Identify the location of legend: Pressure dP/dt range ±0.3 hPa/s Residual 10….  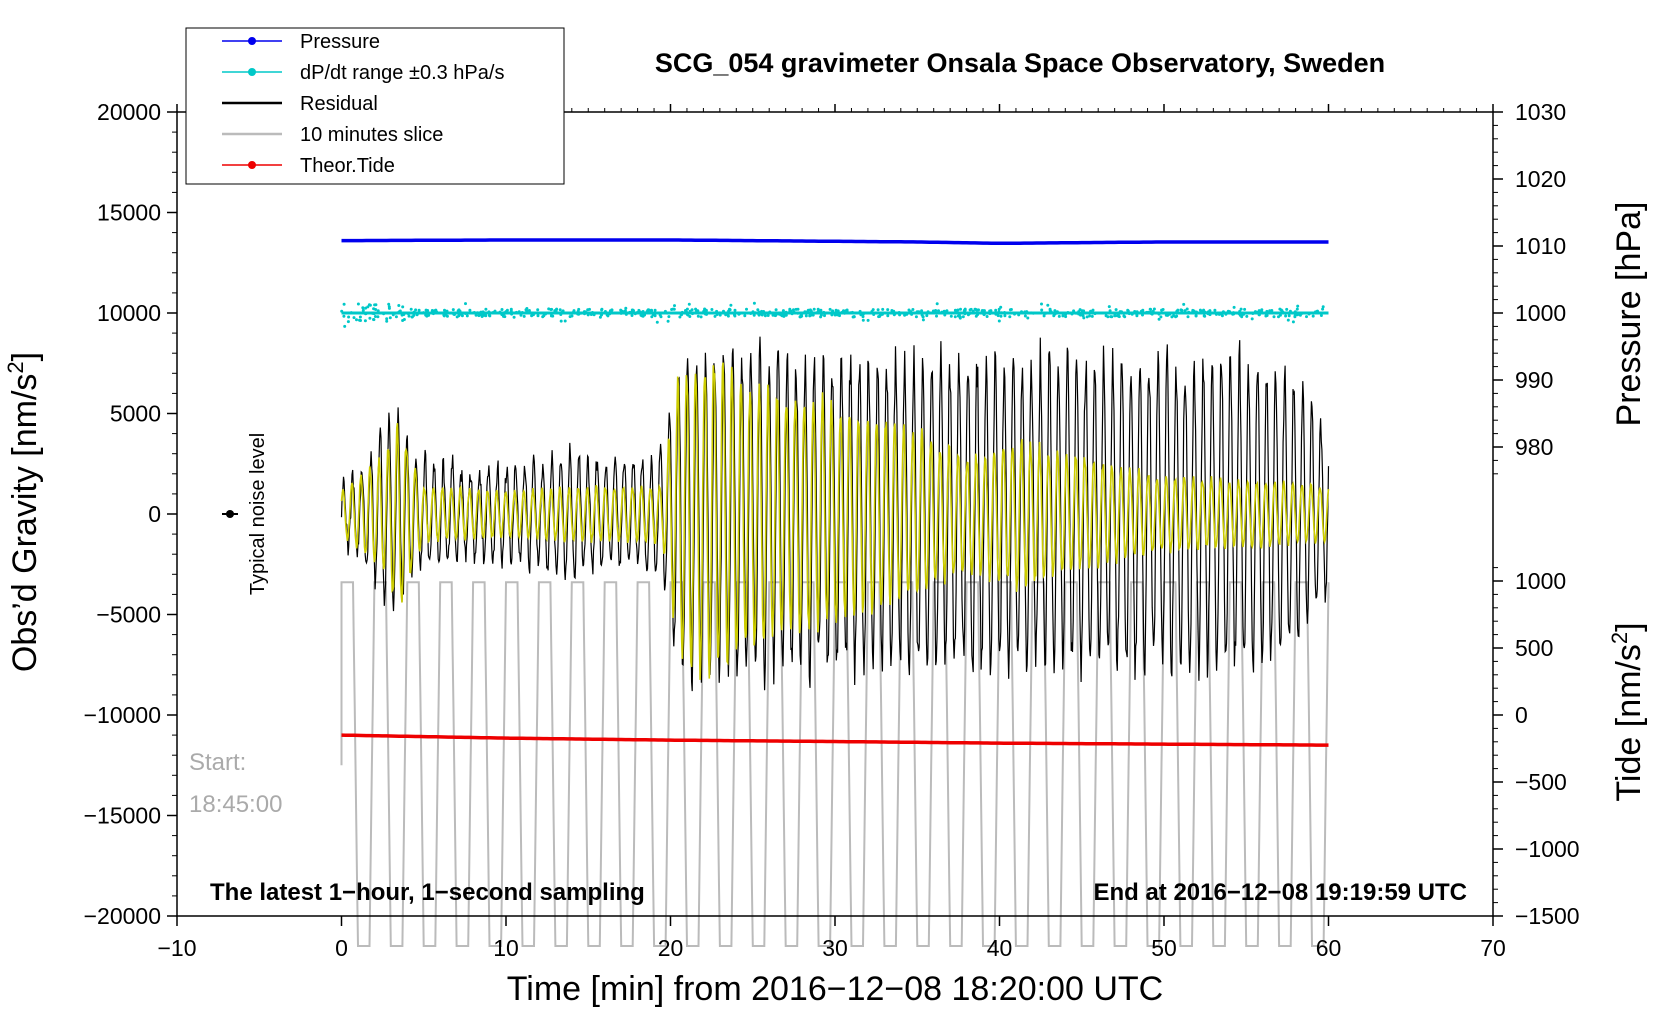
(375, 106).